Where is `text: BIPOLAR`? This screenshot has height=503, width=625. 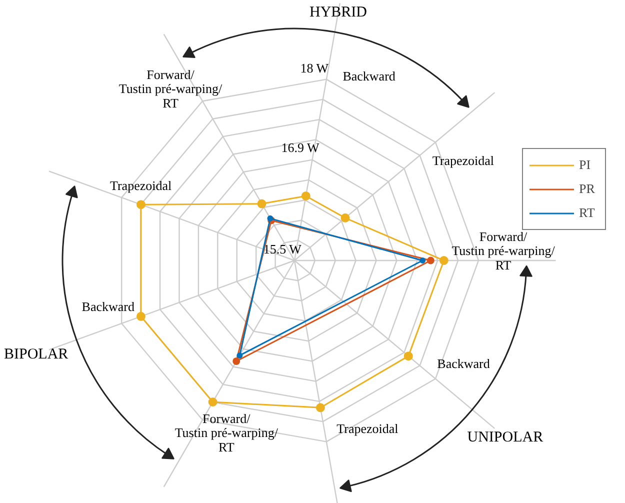
text: BIPOLAR is located at coordinates (36, 354).